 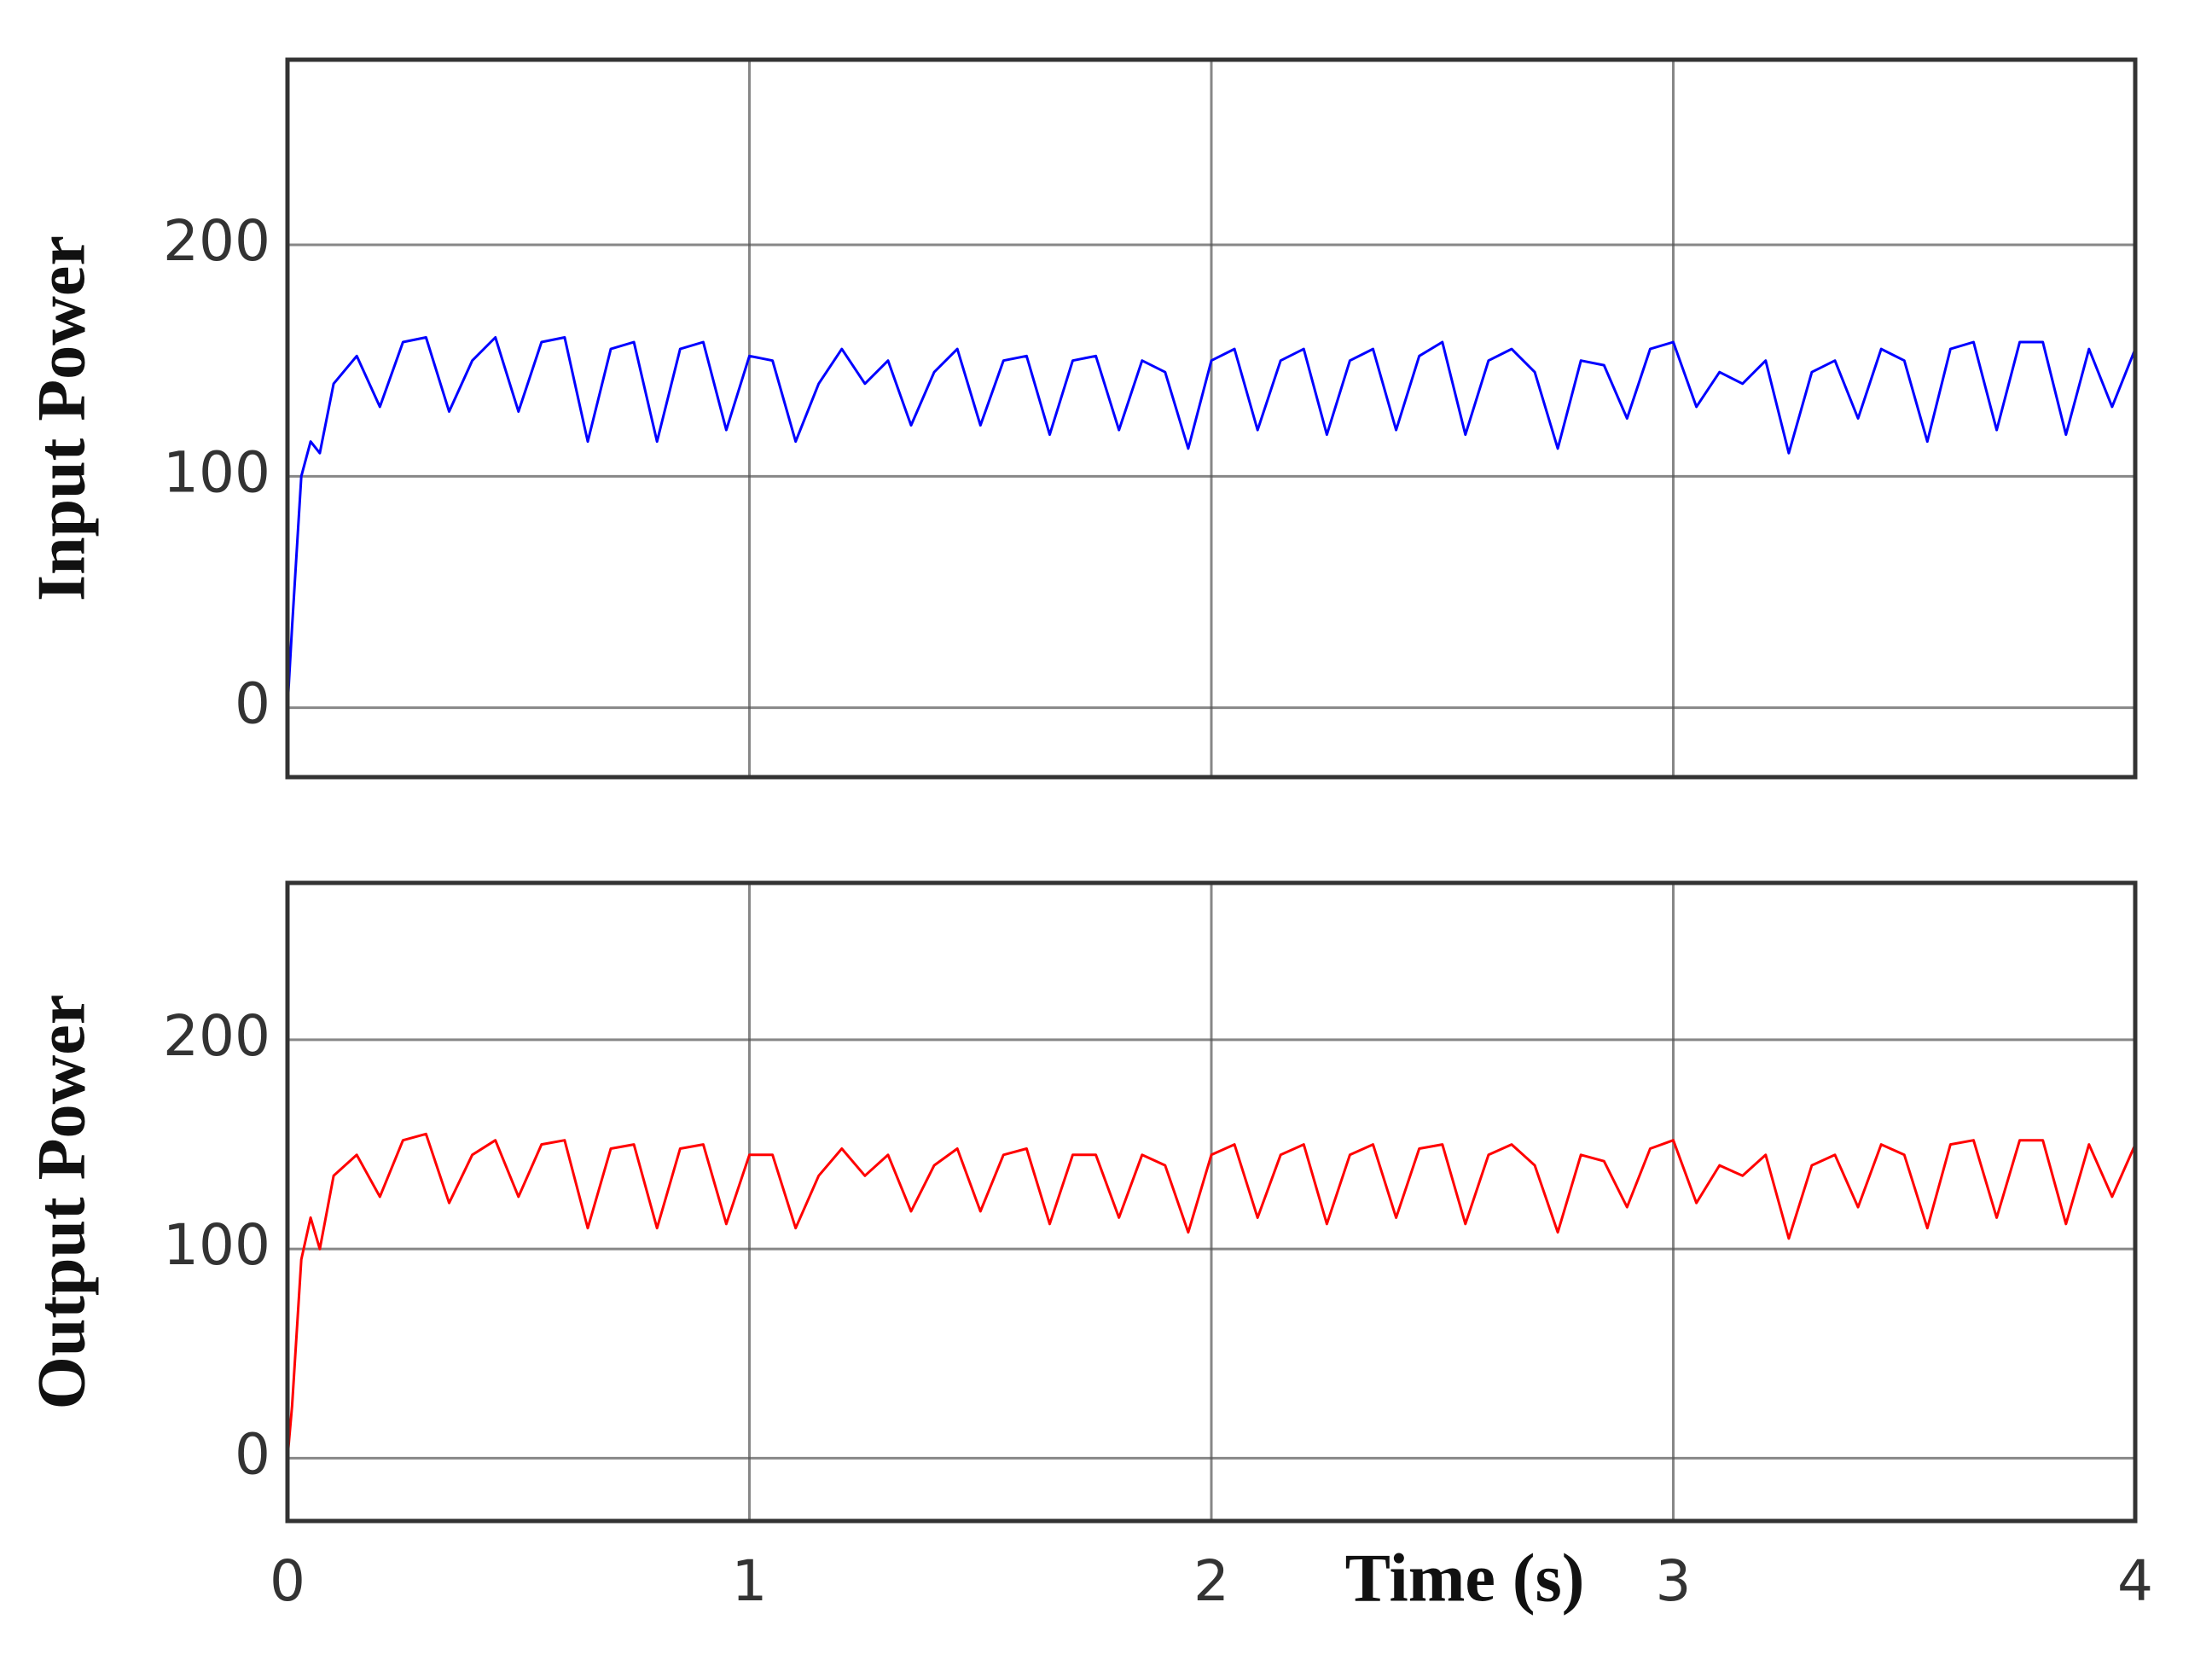 What do you see at coordinates (750, 1581) in the screenshot?
I see `x-tick-label: 1` at bounding box center [750, 1581].